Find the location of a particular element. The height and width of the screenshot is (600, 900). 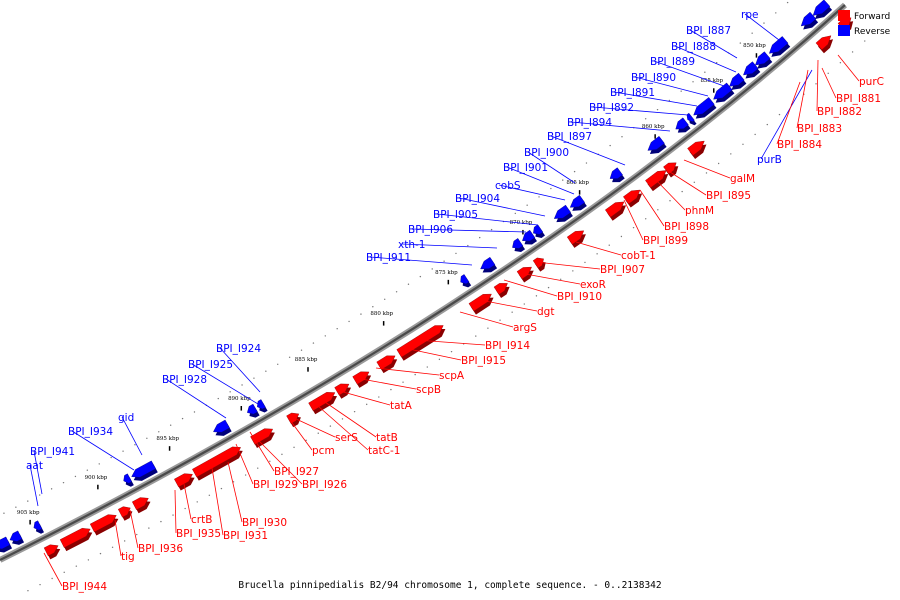

forward-gene-label: BPI_I926 is located at coordinates (324, 485).